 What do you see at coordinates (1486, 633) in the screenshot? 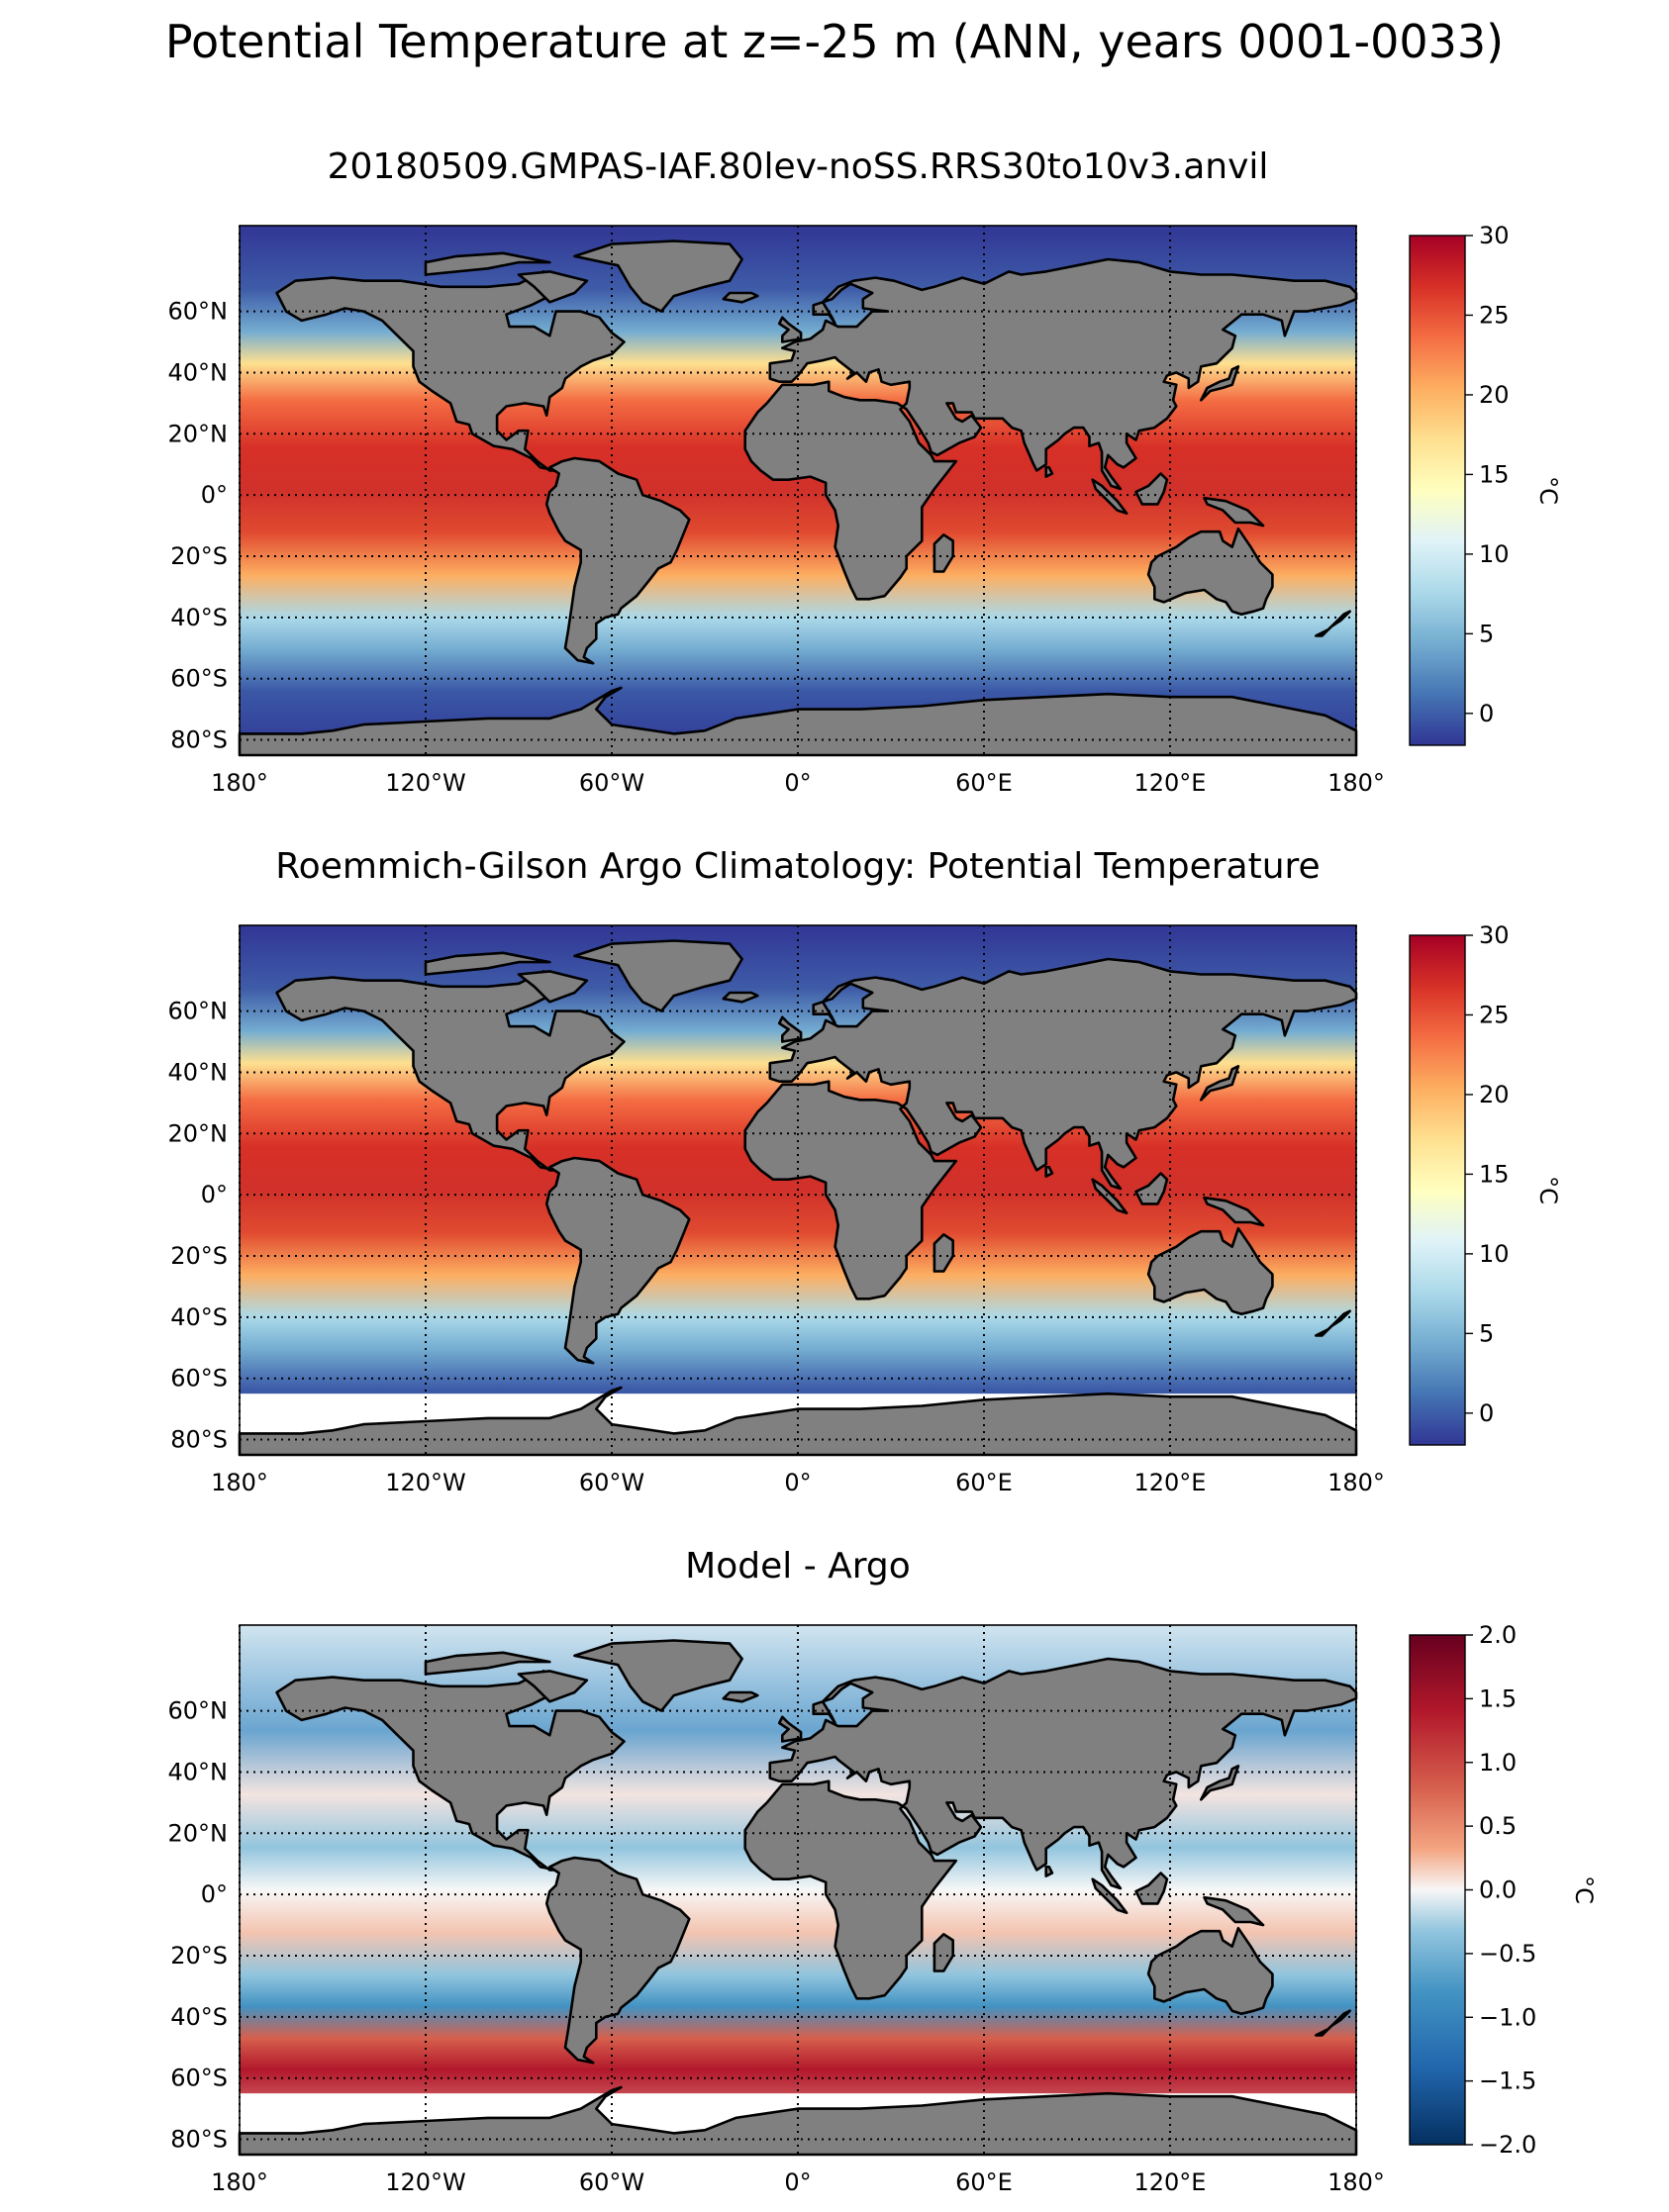
I see `colorbar-tick-label: 5` at bounding box center [1486, 633].